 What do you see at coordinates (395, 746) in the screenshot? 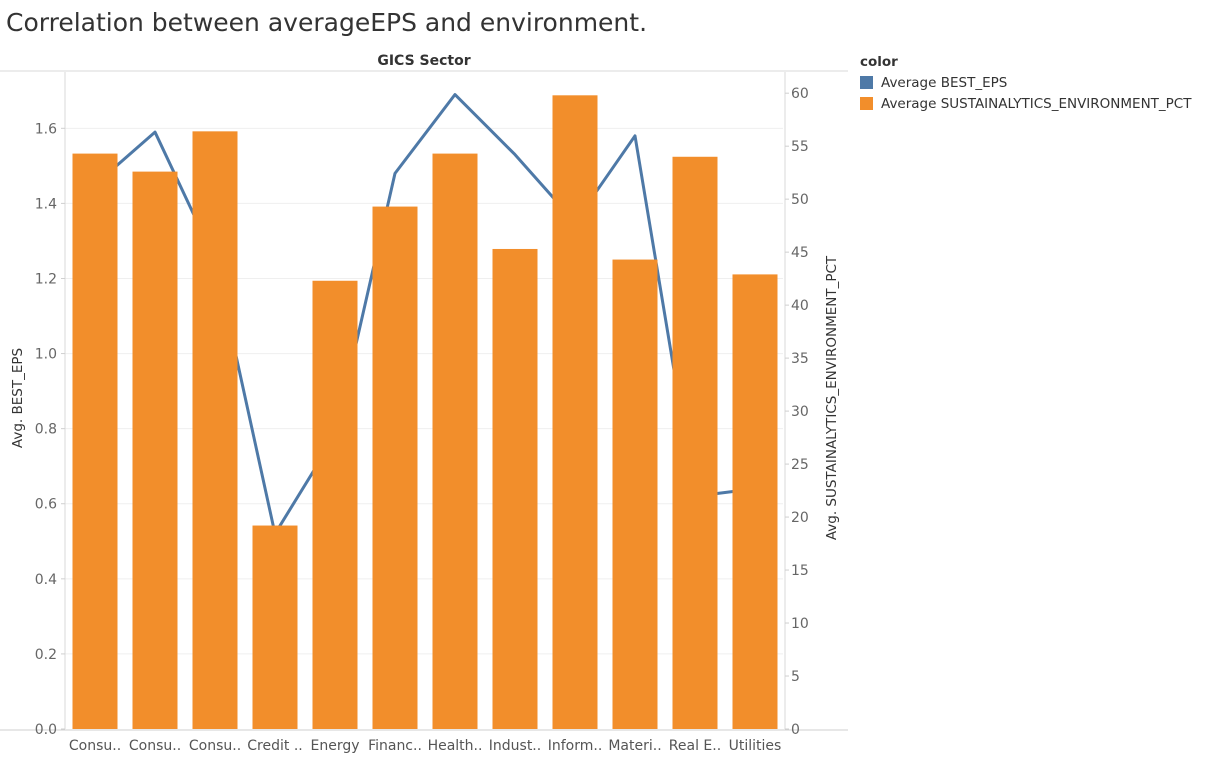
I see `x-tick-label: Financ..` at bounding box center [395, 746].